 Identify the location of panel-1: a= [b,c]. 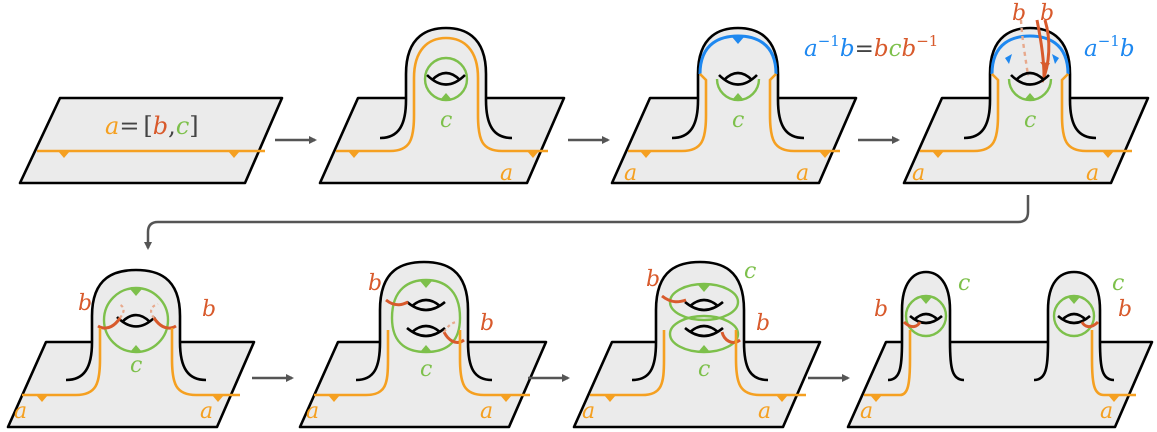
(151, 140).